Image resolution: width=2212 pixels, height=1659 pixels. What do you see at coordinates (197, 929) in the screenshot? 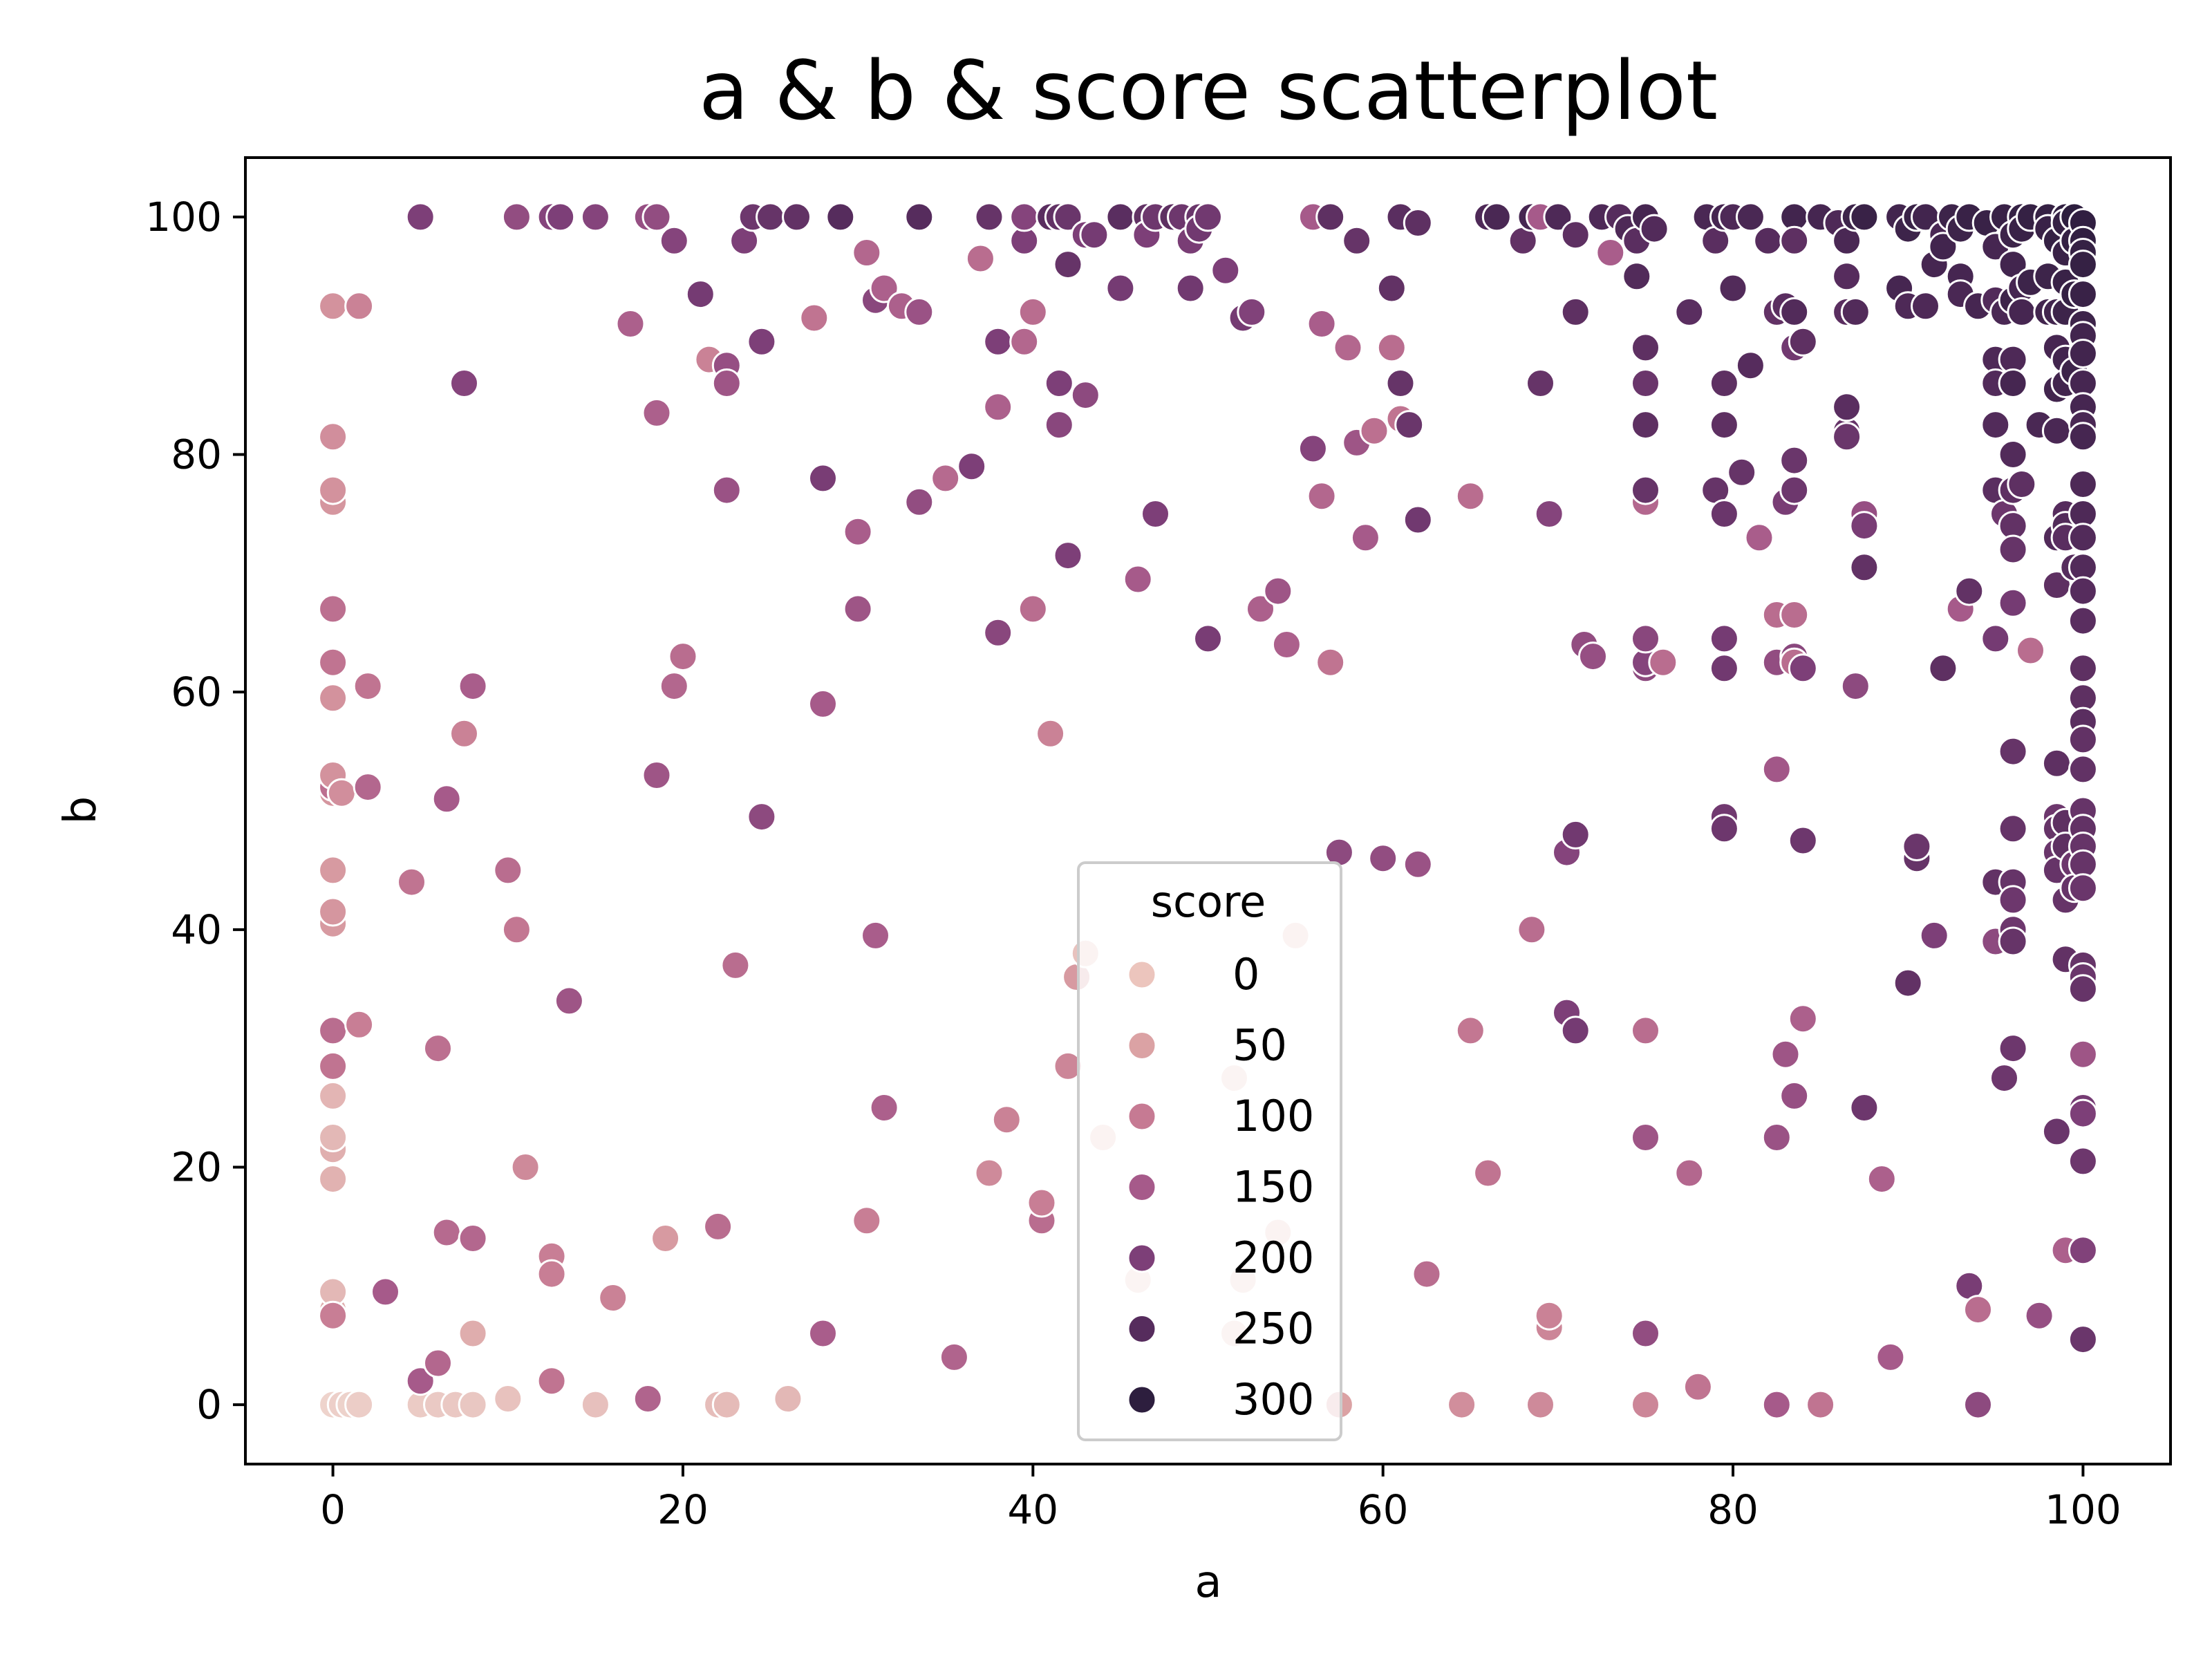
I see `y-tick-label: 40` at bounding box center [197, 929].